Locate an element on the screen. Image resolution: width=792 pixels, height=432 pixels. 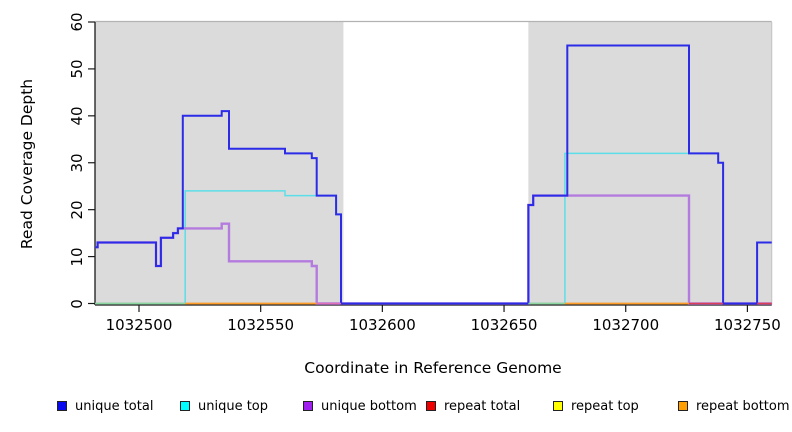
x-axis-title: Coordinate in Reference Genome is located at coordinates (433, 368).